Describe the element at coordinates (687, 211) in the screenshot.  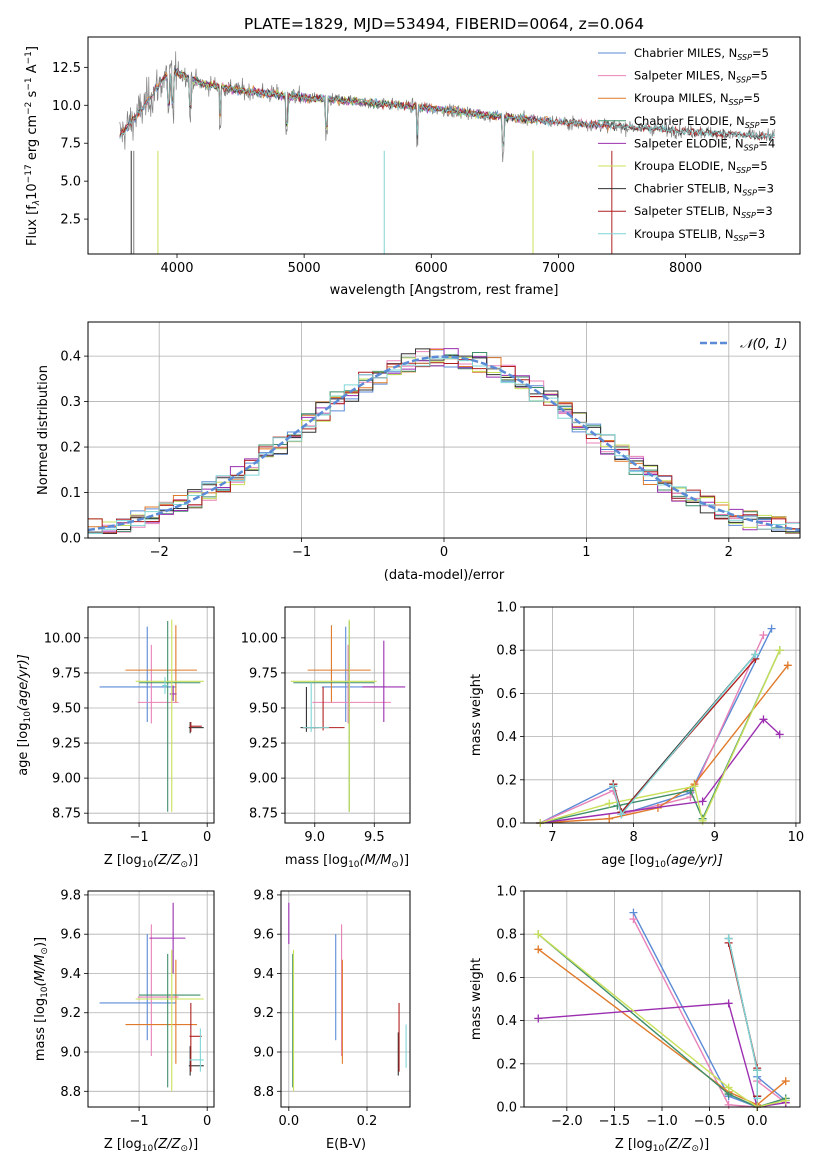
I see `legend-entry-text: Salpeter STELIB, N` at that location.